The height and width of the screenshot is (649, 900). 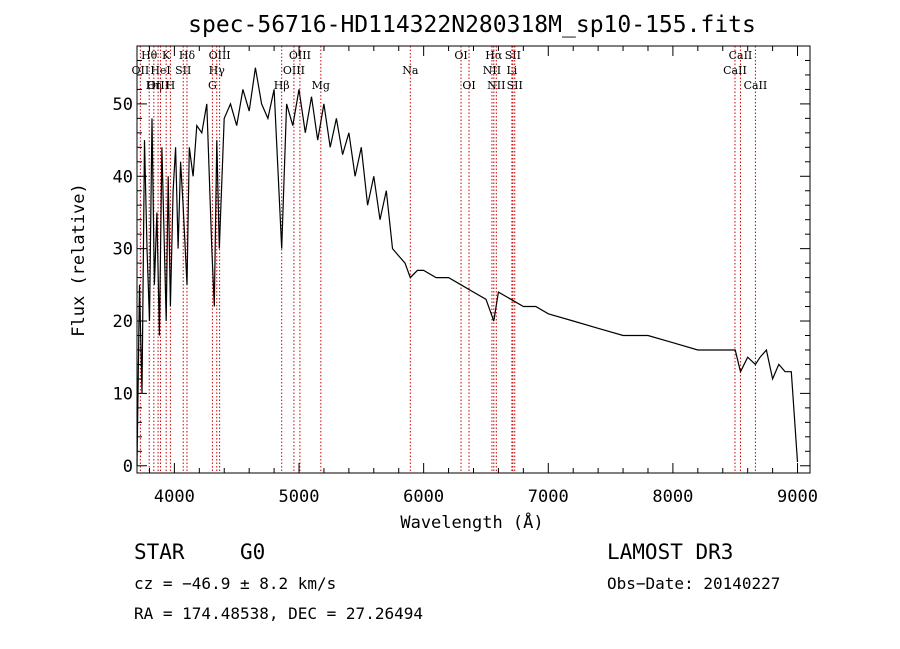 I want to click on line-label: HeI, so click(x=160, y=70).